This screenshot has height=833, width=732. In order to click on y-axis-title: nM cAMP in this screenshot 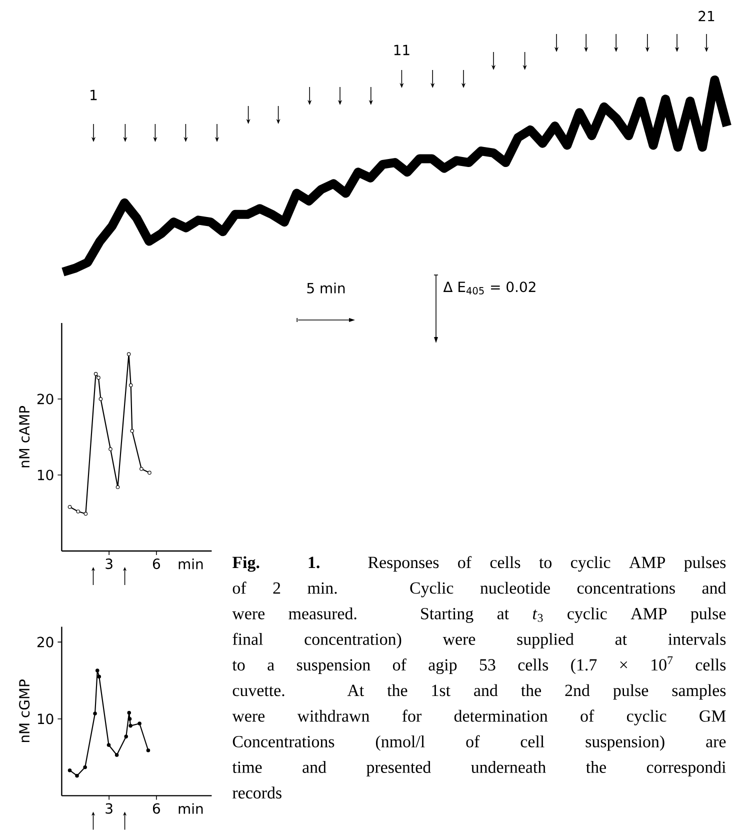, I will do `click(24, 437)`.